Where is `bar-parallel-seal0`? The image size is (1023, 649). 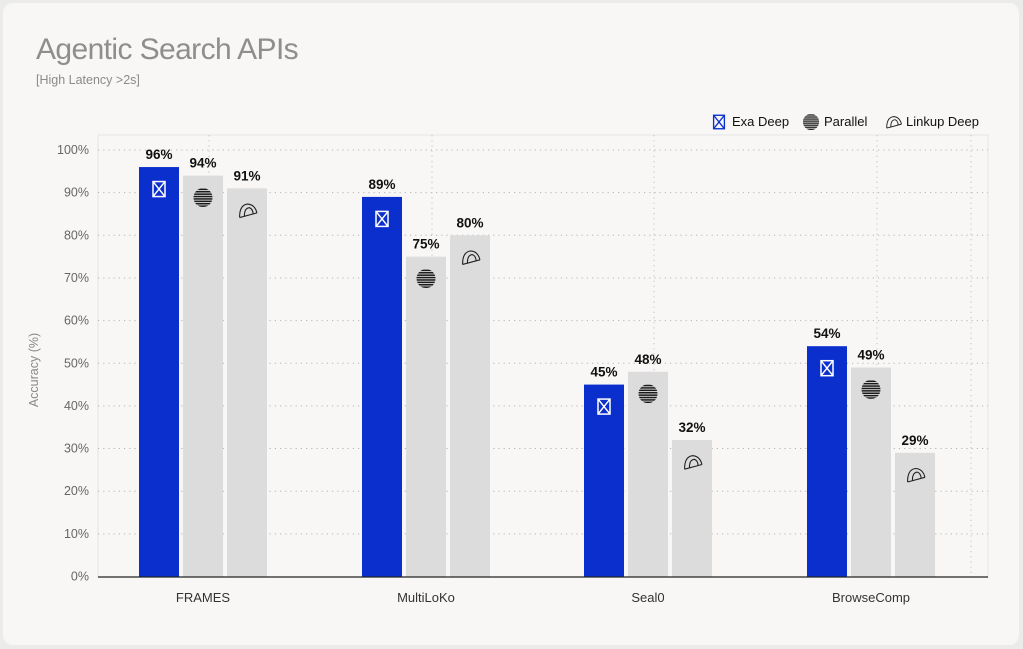
bar-parallel-seal0 is located at coordinates (648, 474).